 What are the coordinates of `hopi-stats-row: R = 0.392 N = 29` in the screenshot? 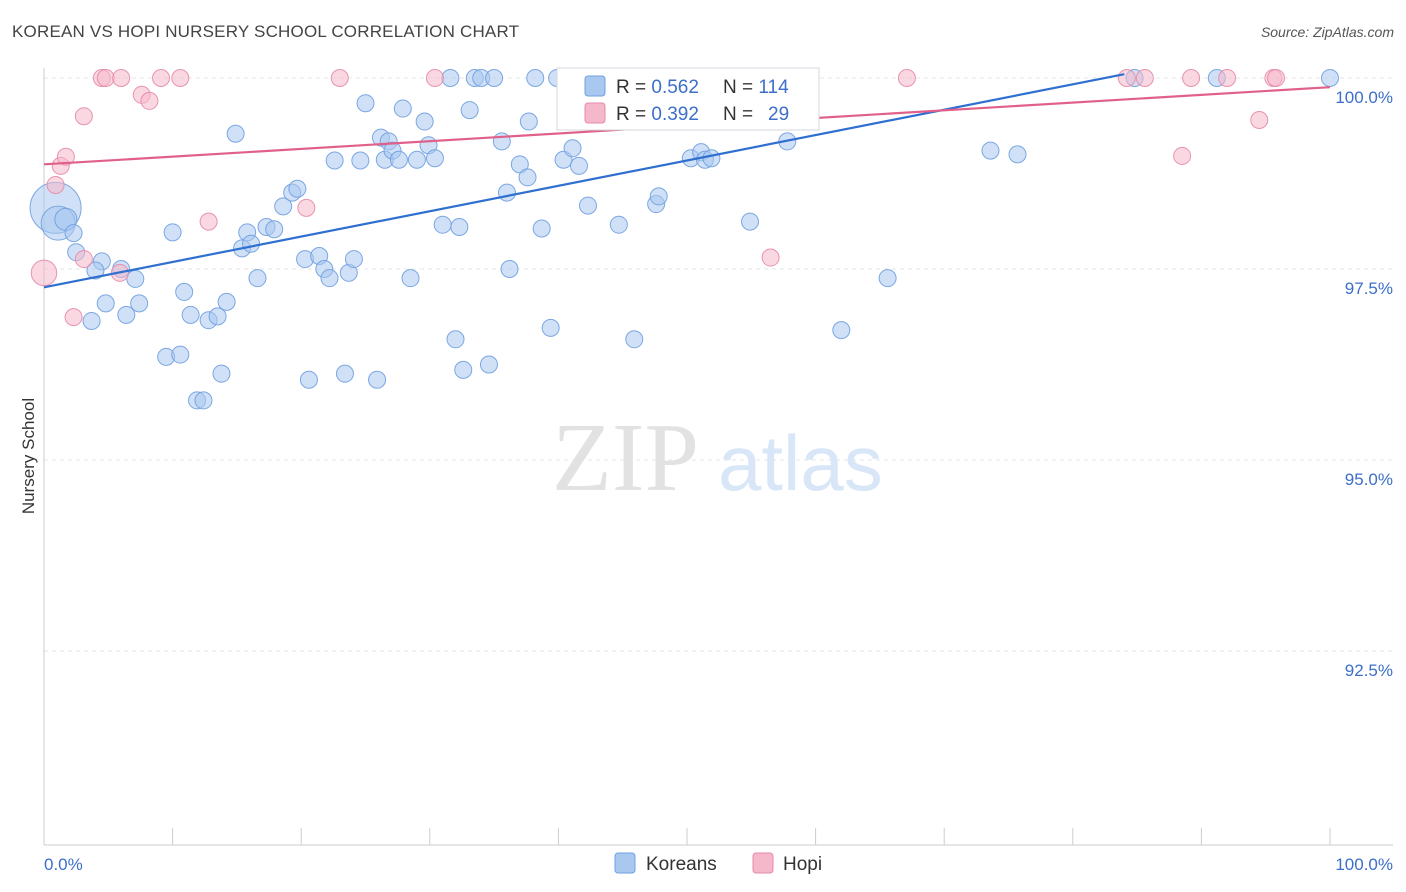 It's located at (702, 114).